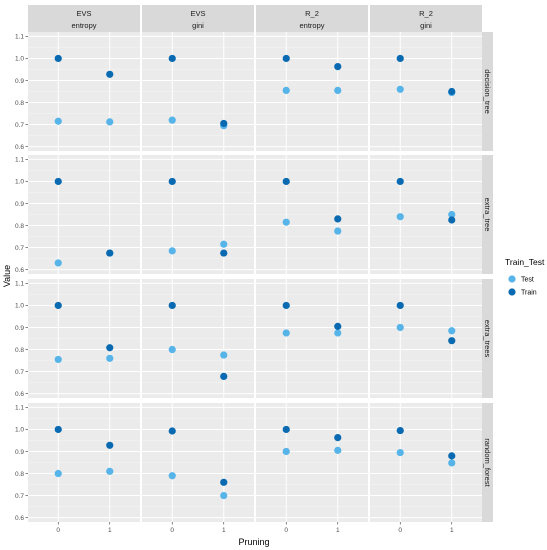  I want to click on legend-key-test, so click(512, 279).